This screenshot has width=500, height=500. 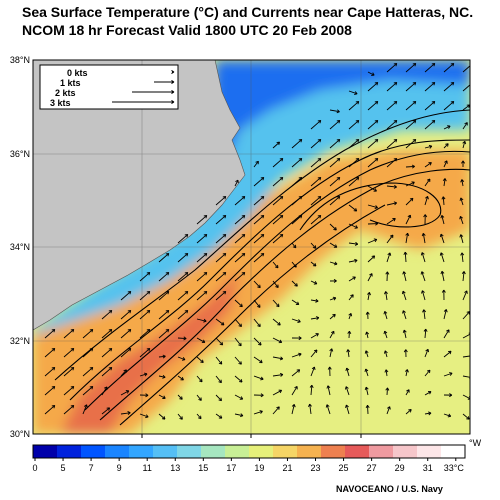 What do you see at coordinates (70, 83) in the screenshot?
I see `legend-label-1-kts: 1 kts` at bounding box center [70, 83].